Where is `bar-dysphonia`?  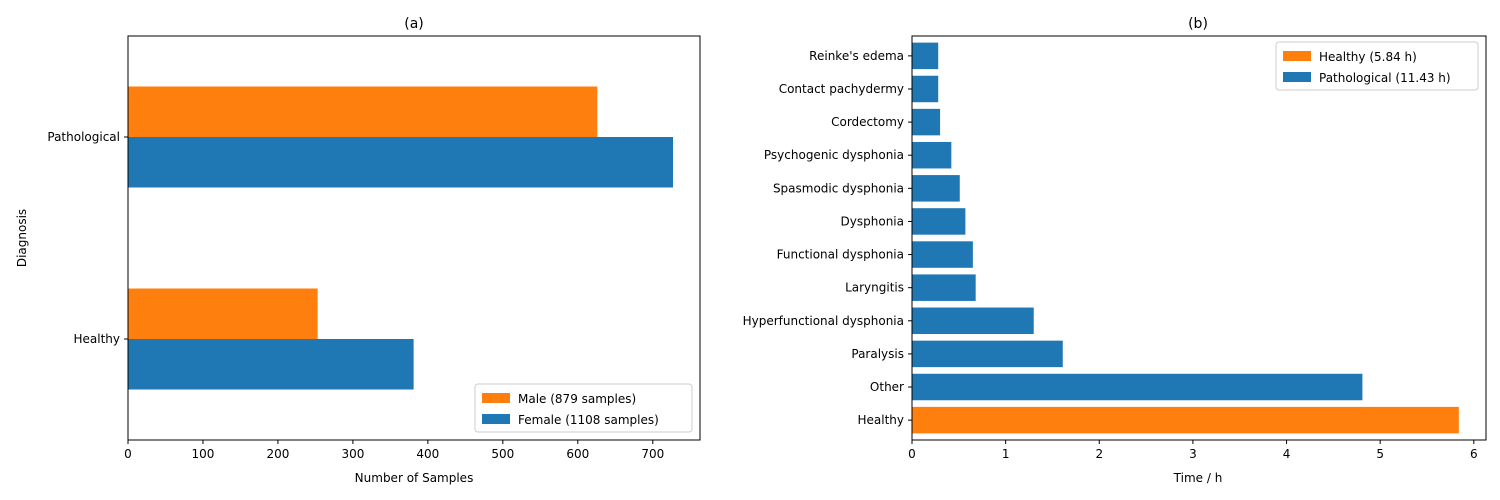
bar-dysphonia is located at coordinates (939, 221).